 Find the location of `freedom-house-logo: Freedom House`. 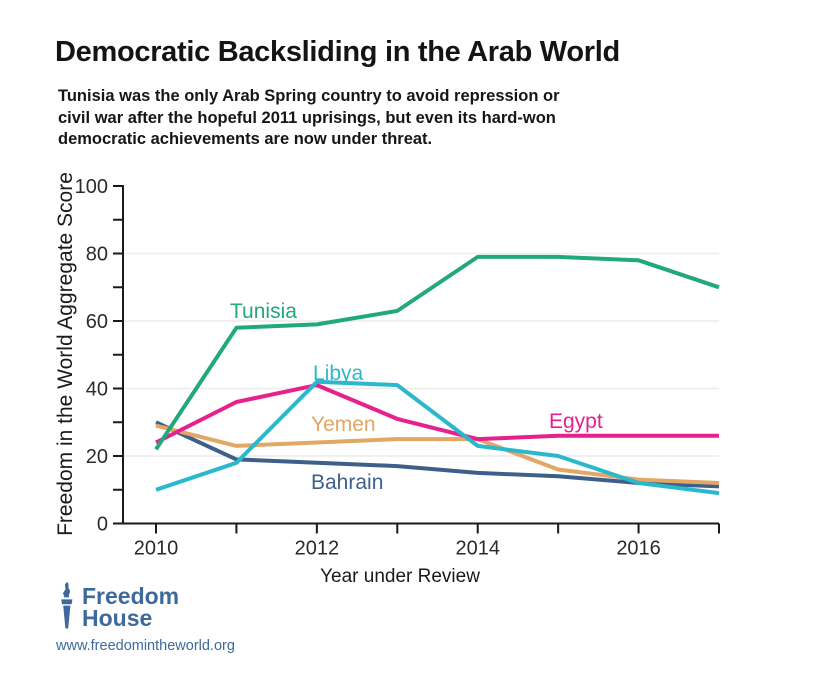

freedom-house-logo: Freedom House is located at coordinates (117, 606).